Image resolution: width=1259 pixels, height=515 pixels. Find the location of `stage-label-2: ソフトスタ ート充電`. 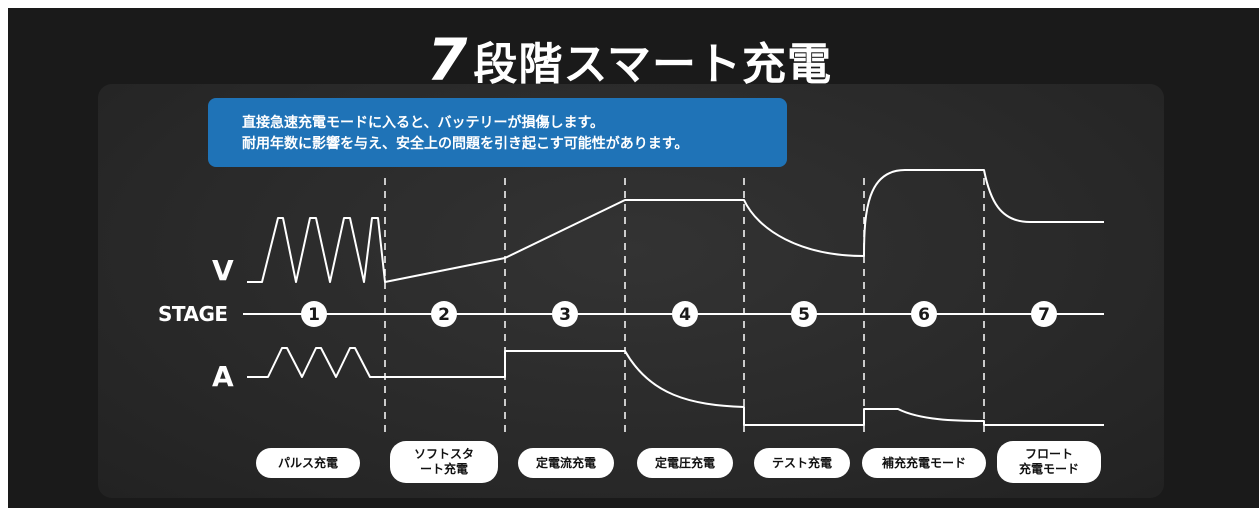

stage-label-2: ソフトスタ ート充電 is located at coordinates (444, 462).